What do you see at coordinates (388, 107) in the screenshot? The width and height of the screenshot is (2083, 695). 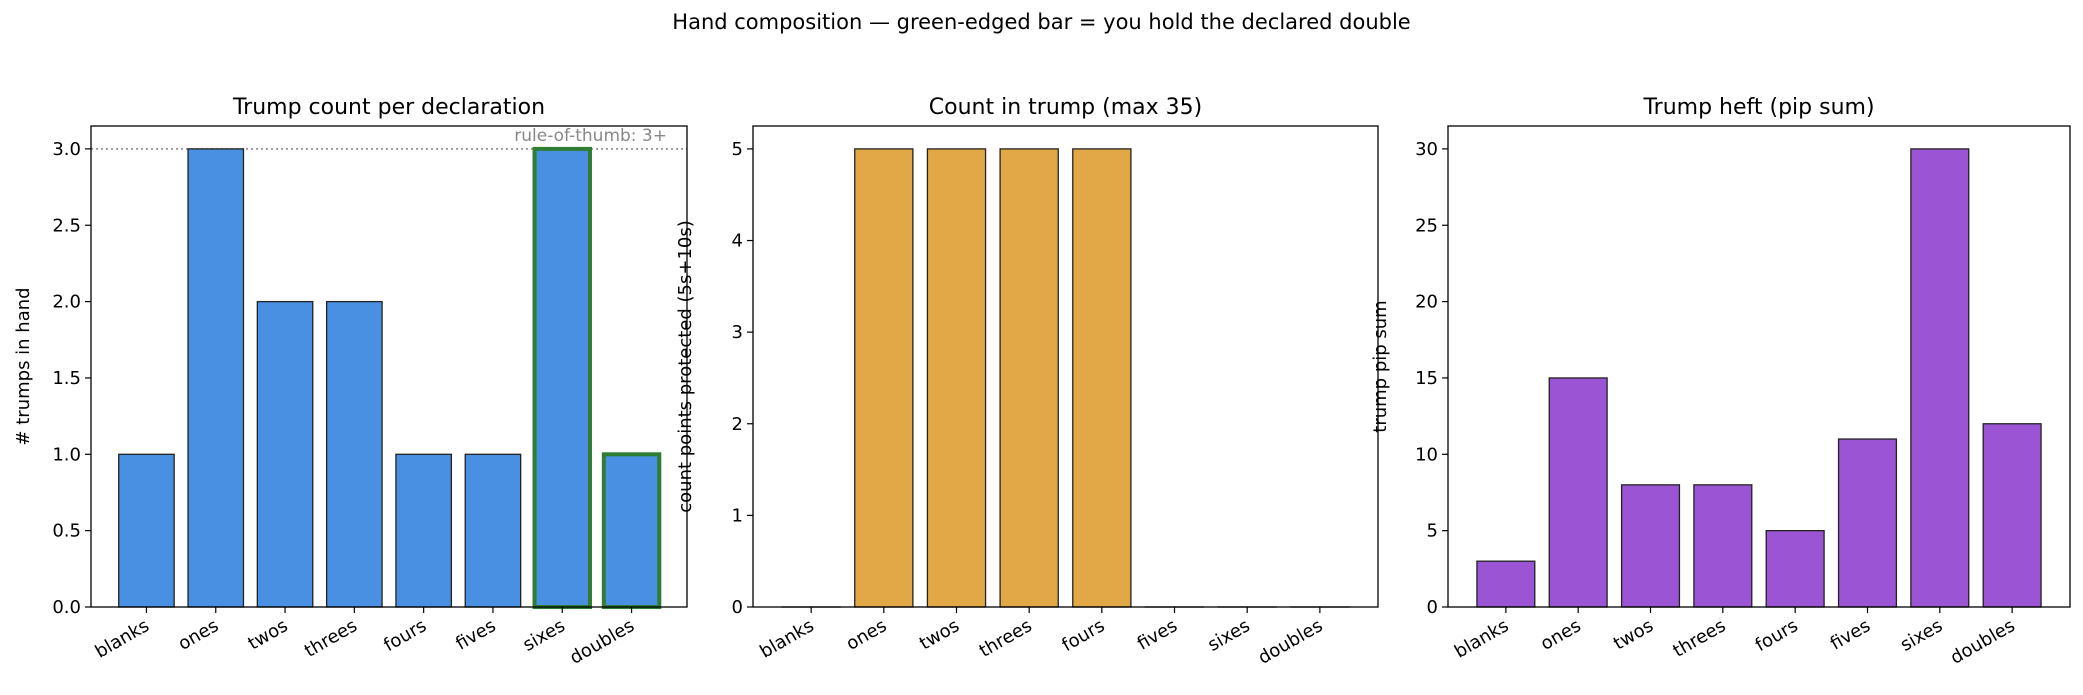 I see `chart-title: Trump count per declaration` at bounding box center [388, 107].